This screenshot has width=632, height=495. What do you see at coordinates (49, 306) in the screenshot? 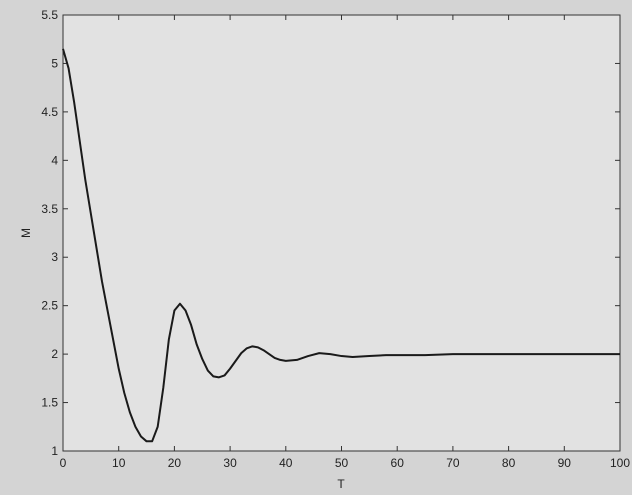
I see `y-tick-label: 2.5` at bounding box center [49, 306].